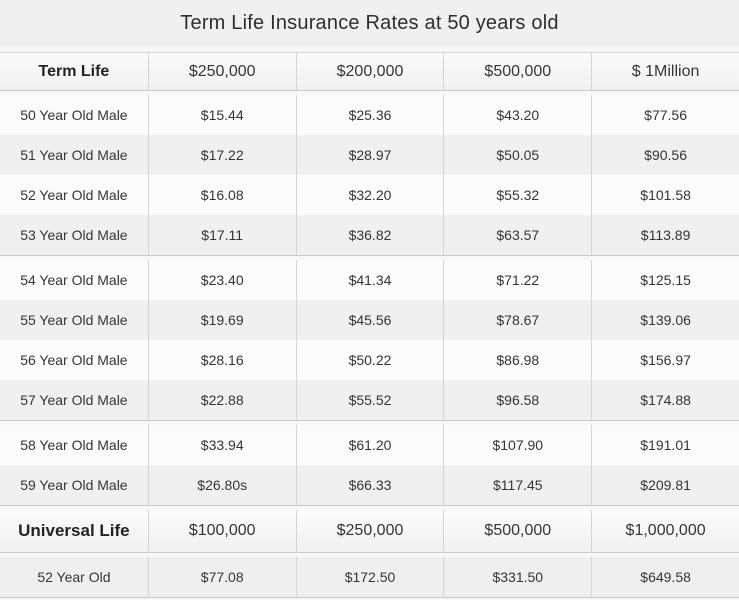 This screenshot has height=600, width=739. I want to click on rate-cell: $90.56, so click(665, 155).